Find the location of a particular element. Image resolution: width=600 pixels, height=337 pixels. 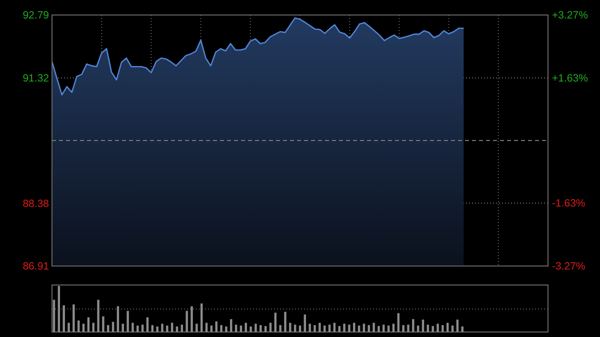

y2-tick-label: +1.63% is located at coordinates (570, 78).